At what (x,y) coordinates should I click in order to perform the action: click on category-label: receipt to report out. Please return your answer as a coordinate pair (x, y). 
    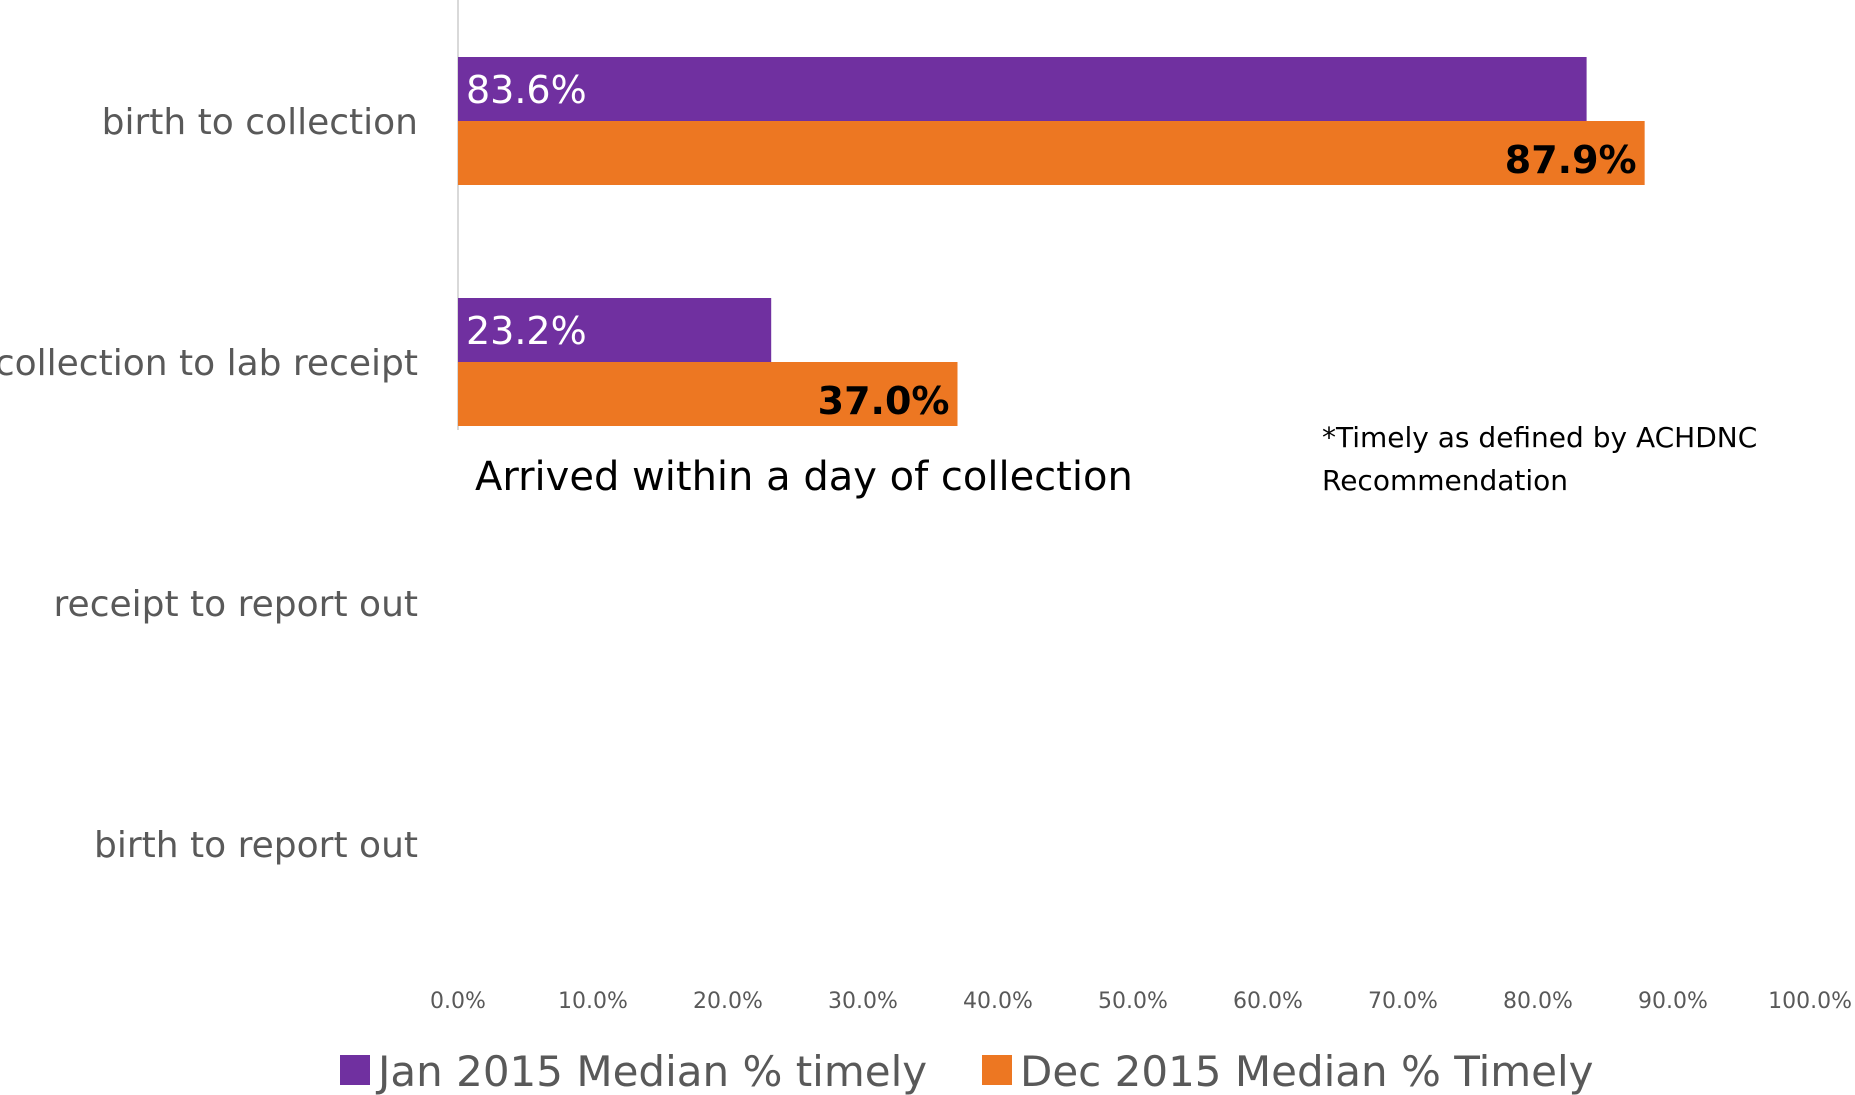
    Looking at the image, I should click on (236, 604).